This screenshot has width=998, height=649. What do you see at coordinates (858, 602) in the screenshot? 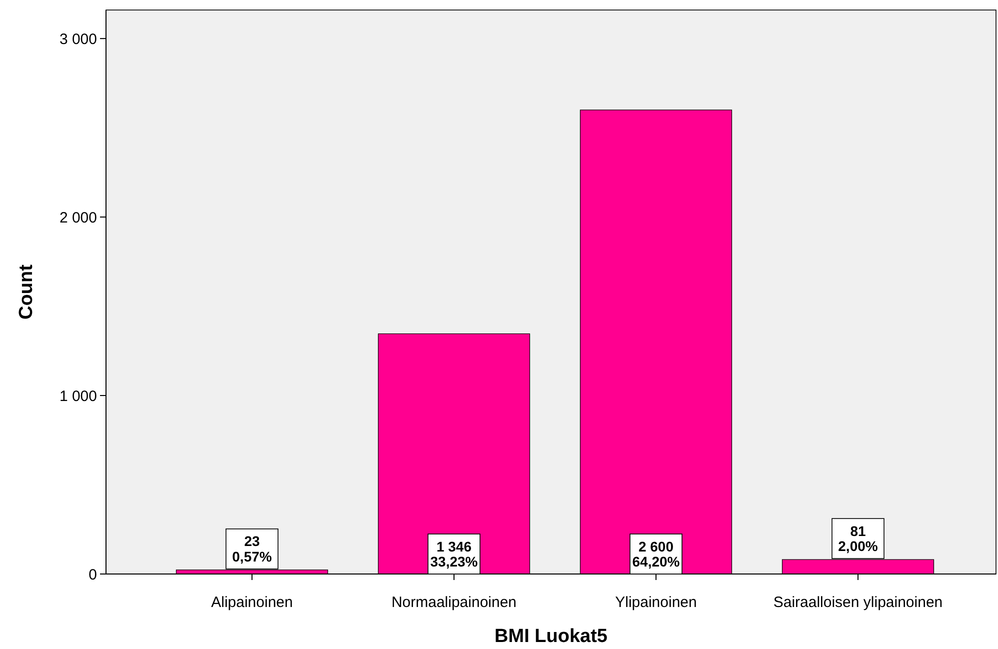
I see `x-tick-label: Sairaalloisen ylipainoinen` at bounding box center [858, 602].